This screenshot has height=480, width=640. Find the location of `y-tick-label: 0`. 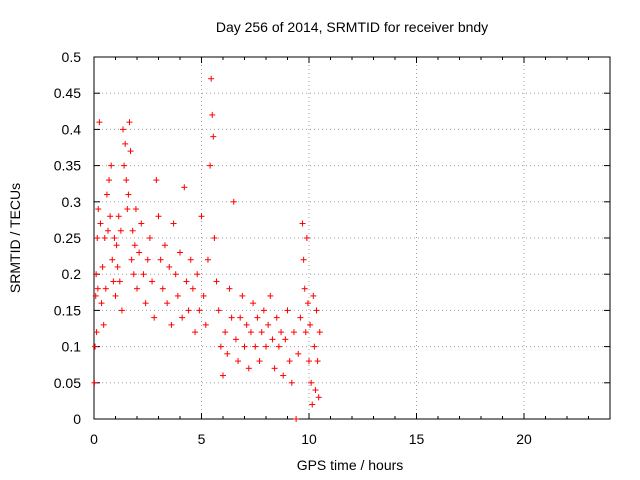

y-tick-label: 0 is located at coordinates (77, 419).